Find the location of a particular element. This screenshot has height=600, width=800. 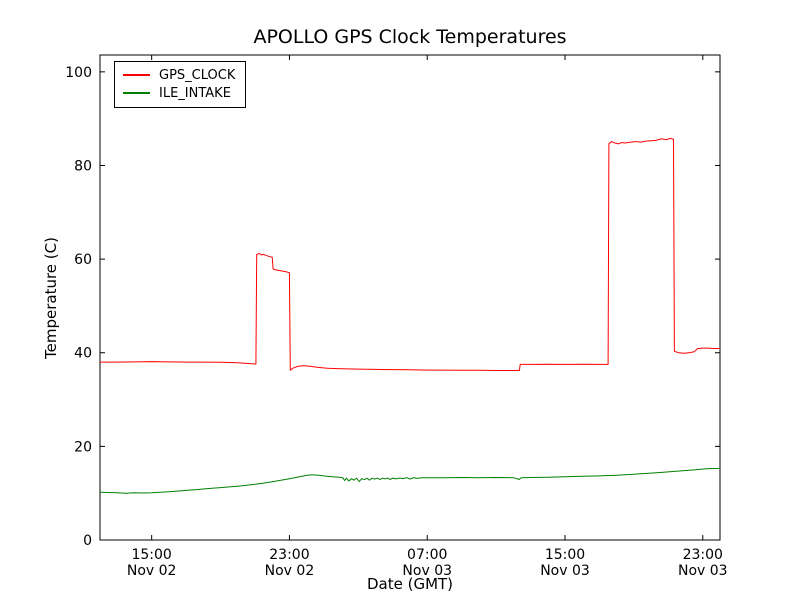

legend-label-ile-intake: ILE_INTAKE is located at coordinates (195, 93).